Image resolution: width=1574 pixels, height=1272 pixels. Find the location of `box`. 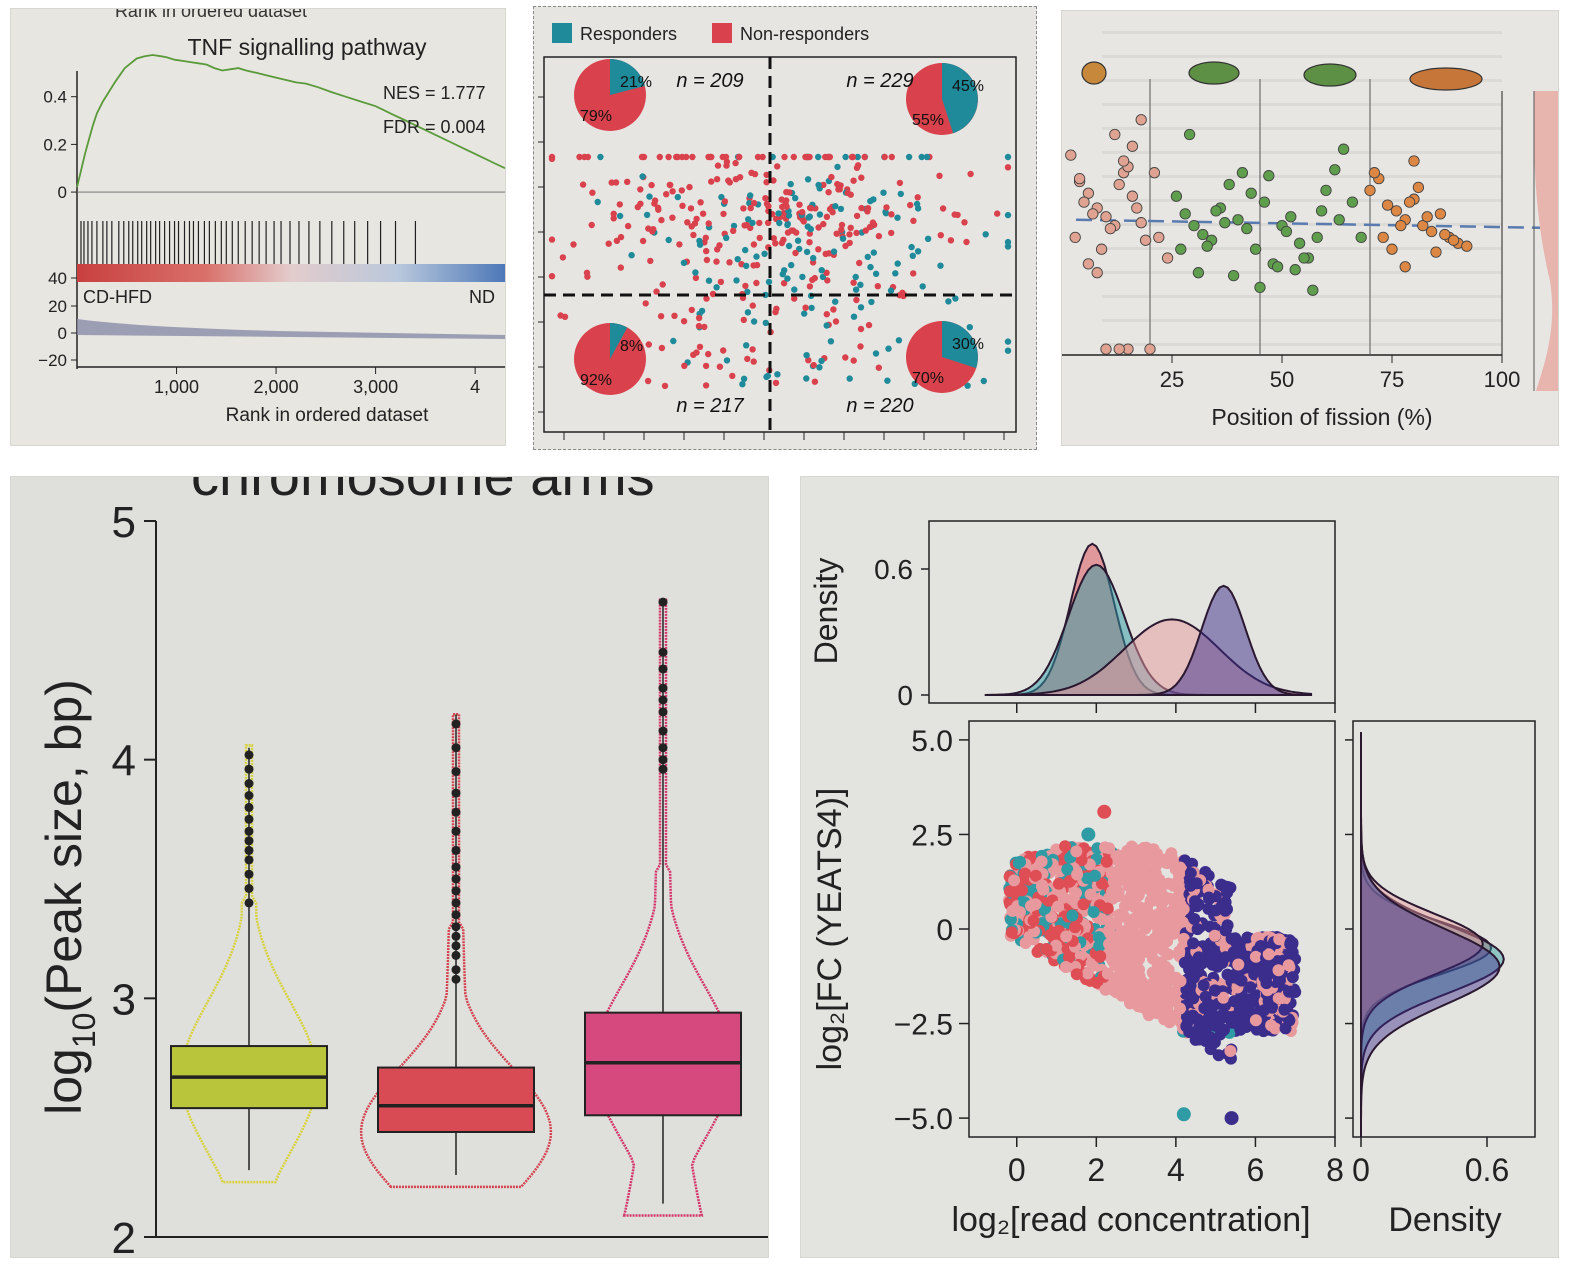

box is located at coordinates (456, 1099).